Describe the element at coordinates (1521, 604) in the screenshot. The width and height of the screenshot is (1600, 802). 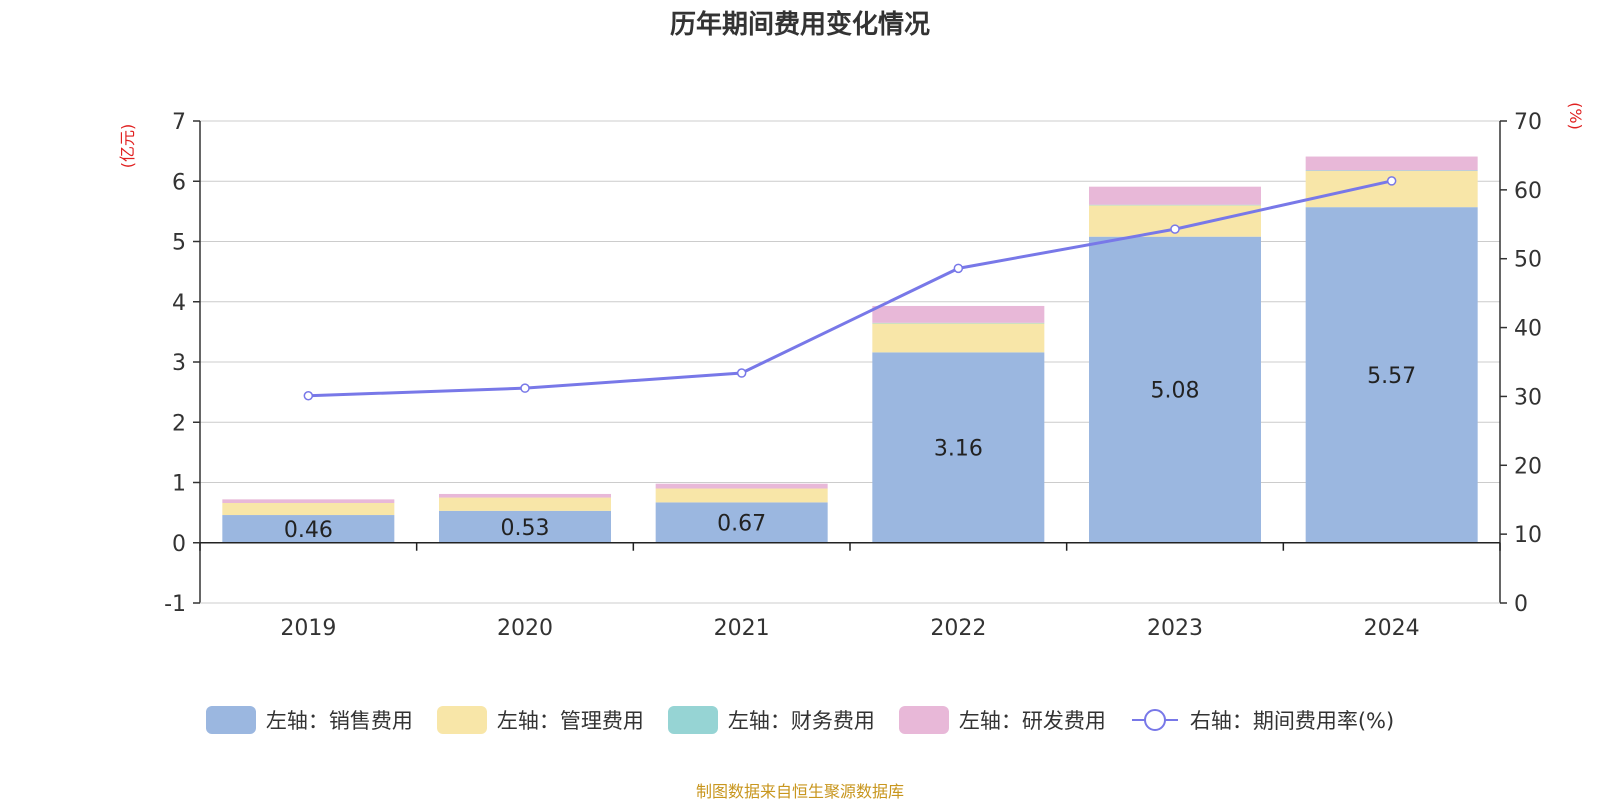
I see `right-tick-label: 0` at that location.